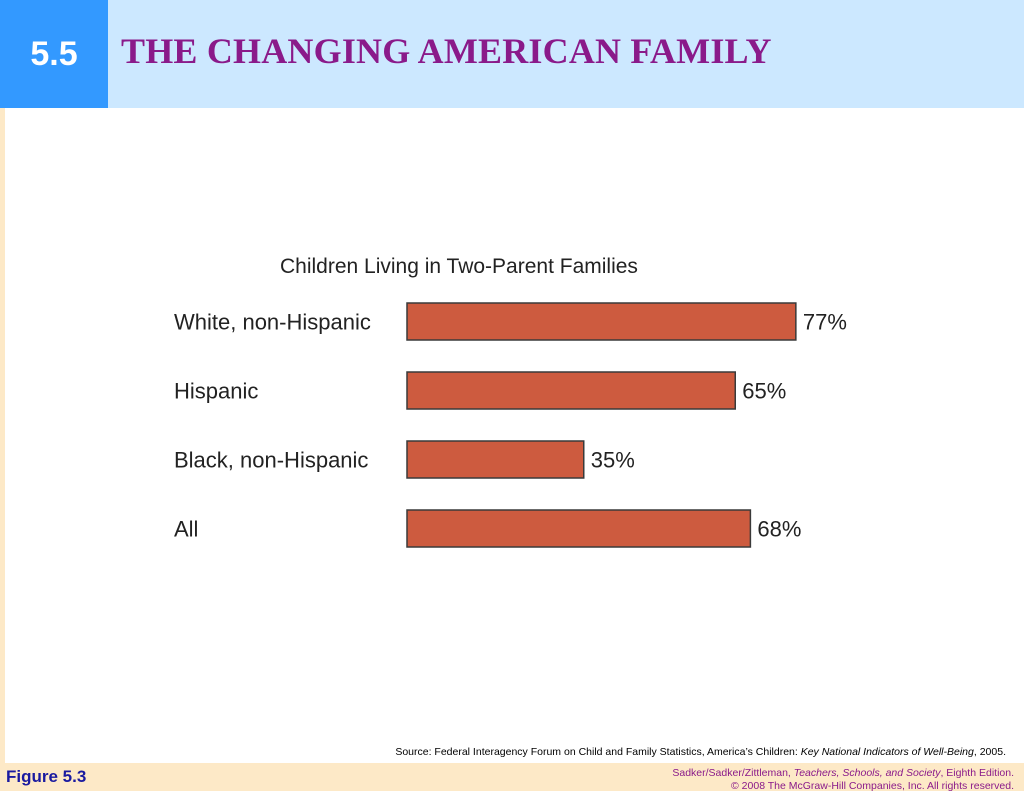  Describe the element at coordinates (989, 752) in the screenshot. I see `source-suffix: , 2005.` at that location.